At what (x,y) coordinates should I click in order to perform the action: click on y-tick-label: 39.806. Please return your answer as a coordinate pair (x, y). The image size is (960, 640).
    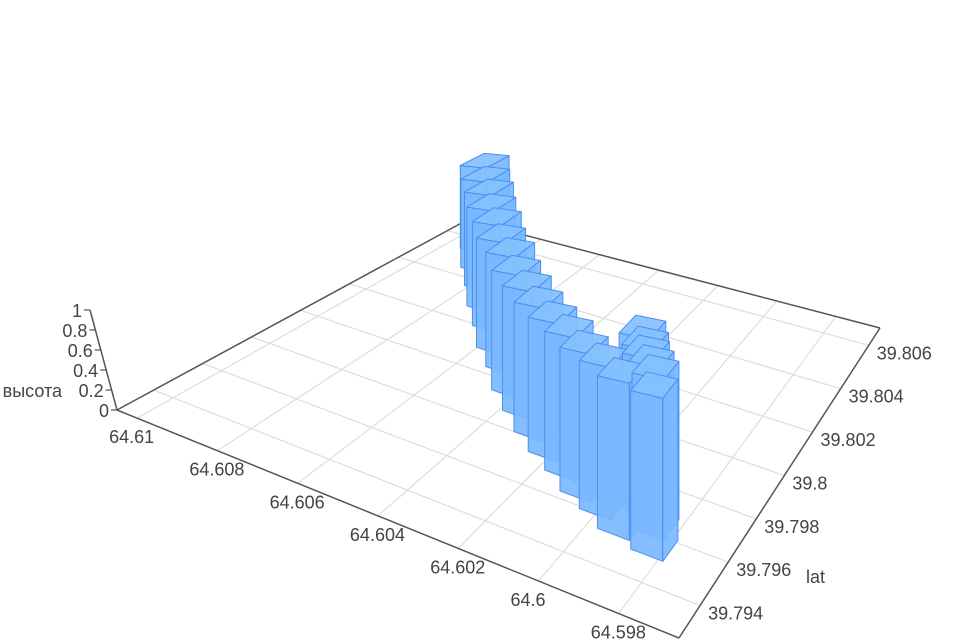
    Looking at the image, I should click on (904, 353).